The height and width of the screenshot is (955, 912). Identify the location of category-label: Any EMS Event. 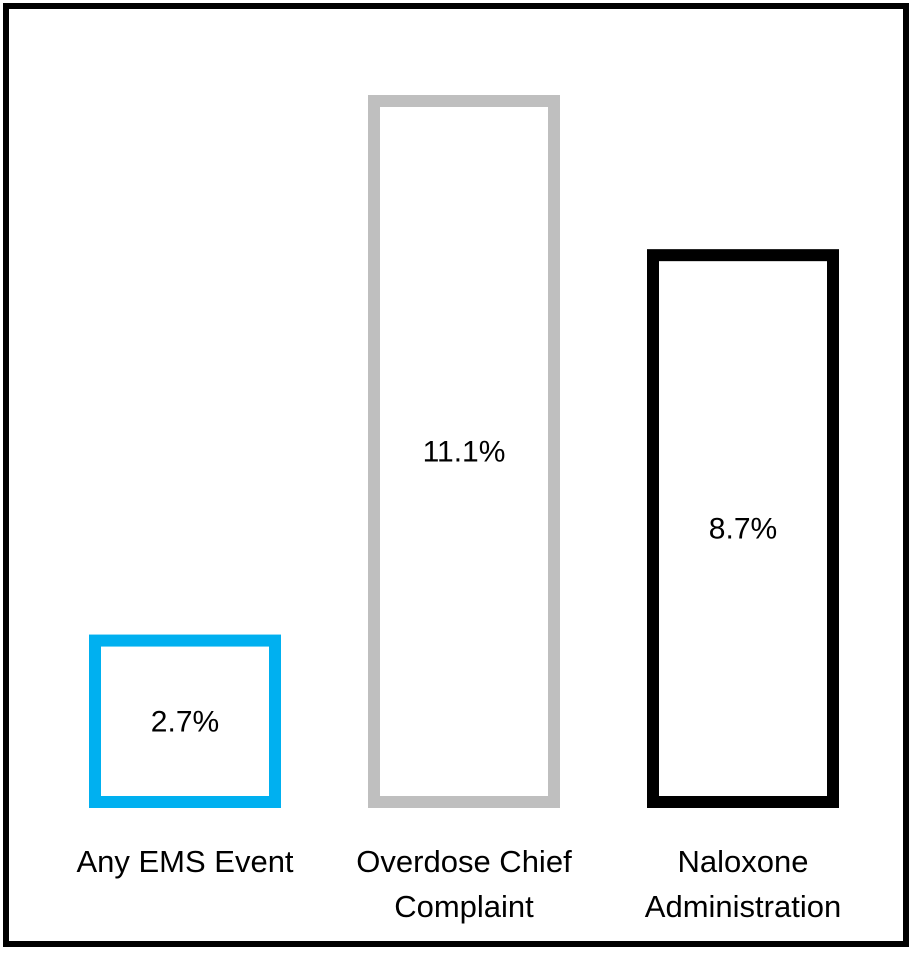
(184, 861).